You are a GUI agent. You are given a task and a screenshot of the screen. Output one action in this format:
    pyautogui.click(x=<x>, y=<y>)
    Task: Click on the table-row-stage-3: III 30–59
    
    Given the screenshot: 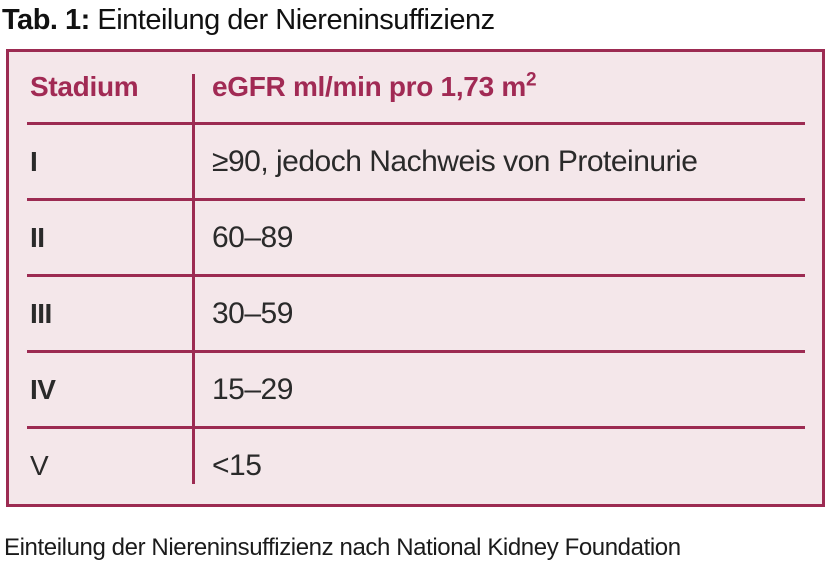 What is the action you would take?
    pyautogui.click(x=415, y=313)
    